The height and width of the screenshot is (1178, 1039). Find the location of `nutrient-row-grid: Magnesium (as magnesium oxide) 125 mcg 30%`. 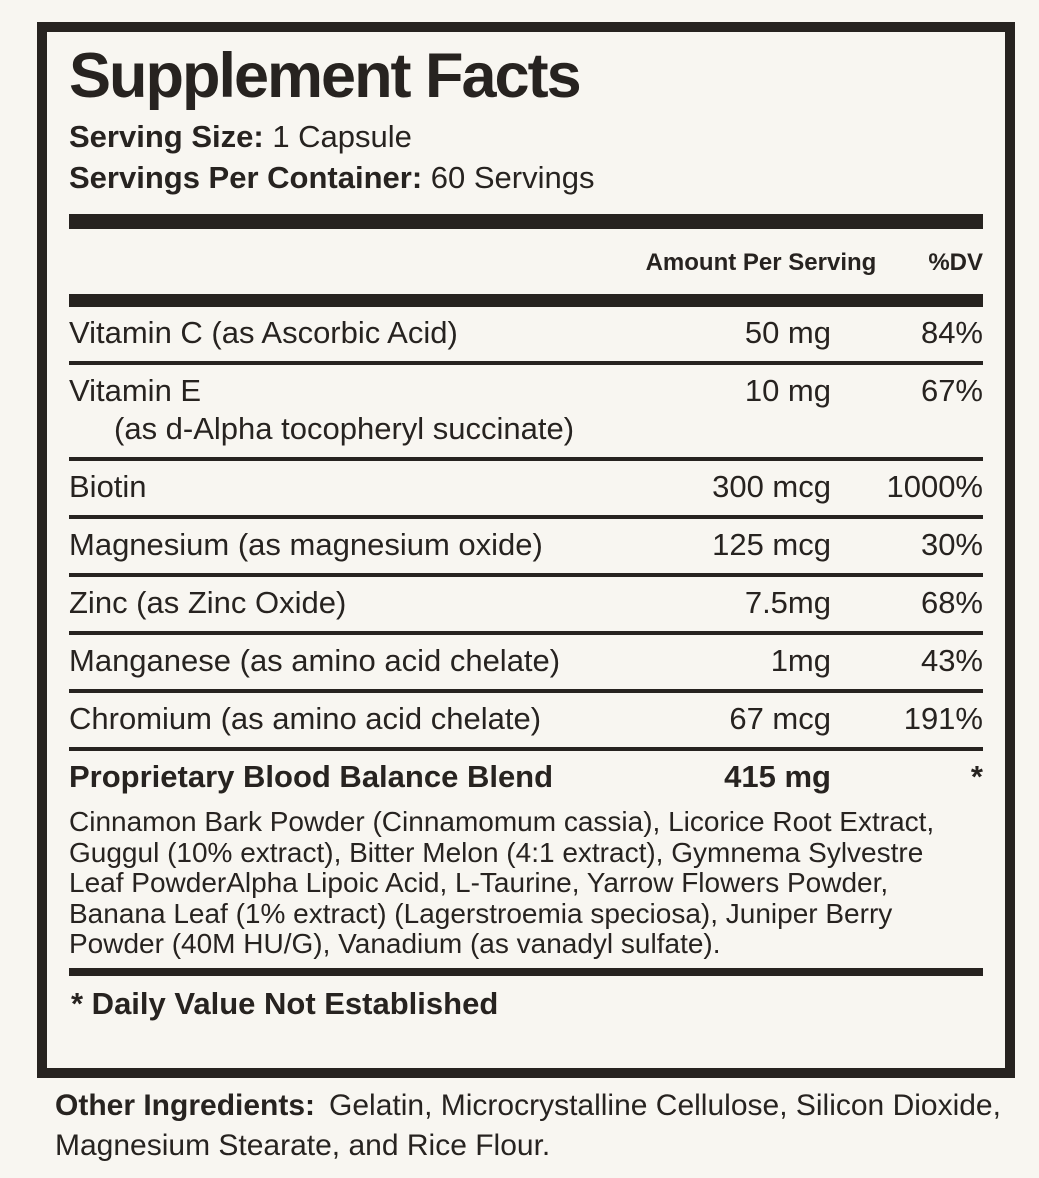

nutrient-row-grid: Magnesium (as magnesium oxide) 125 mcg 30% is located at coordinates (526, 546).